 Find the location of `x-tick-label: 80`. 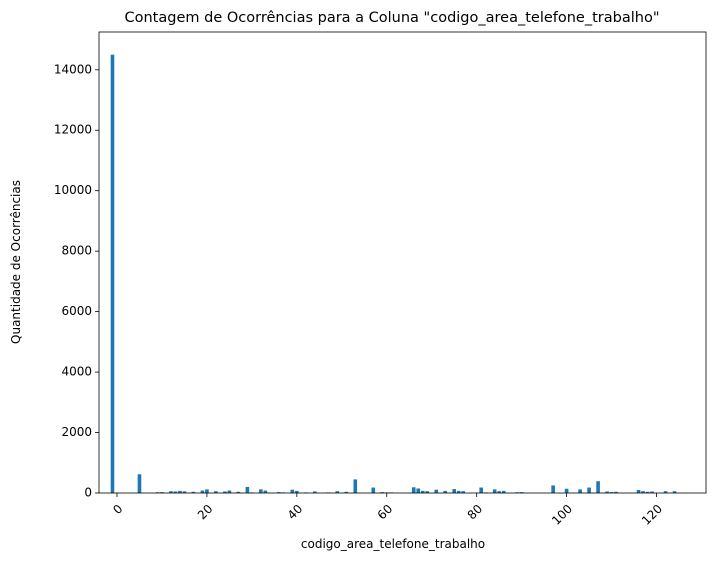

x-tick-label: 80 is located at coordinates (475, 512).